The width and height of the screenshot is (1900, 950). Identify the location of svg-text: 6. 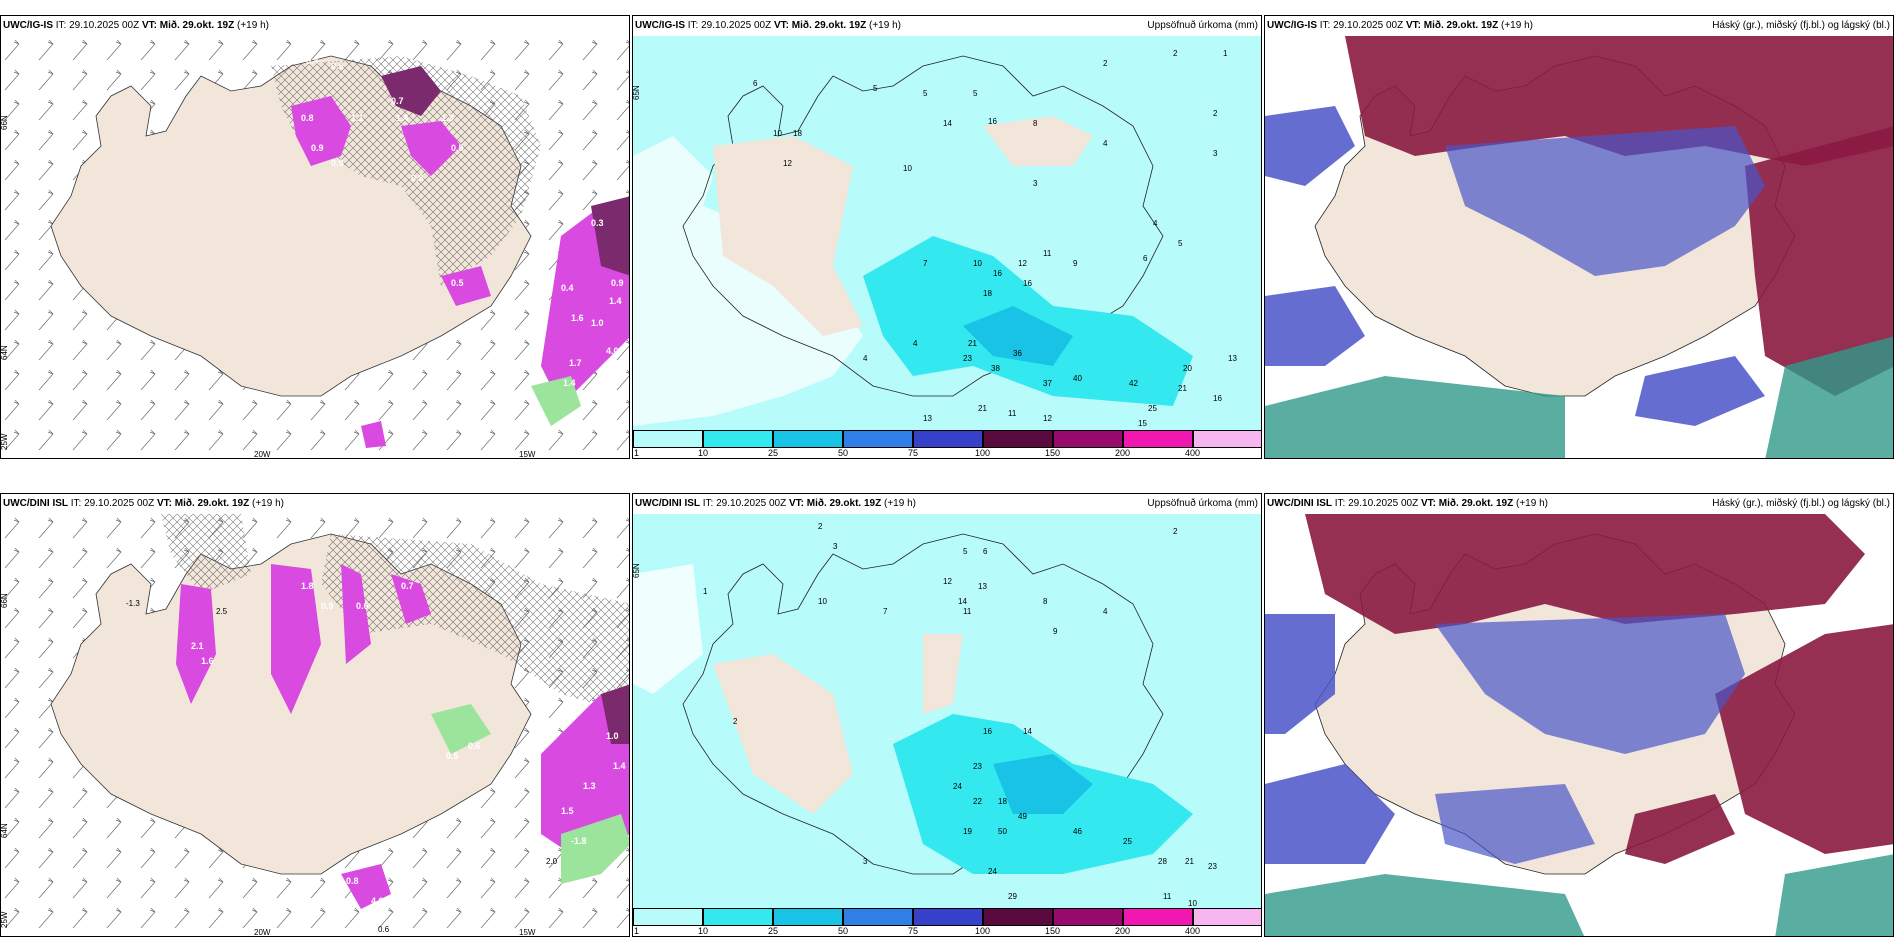
(985, 551).